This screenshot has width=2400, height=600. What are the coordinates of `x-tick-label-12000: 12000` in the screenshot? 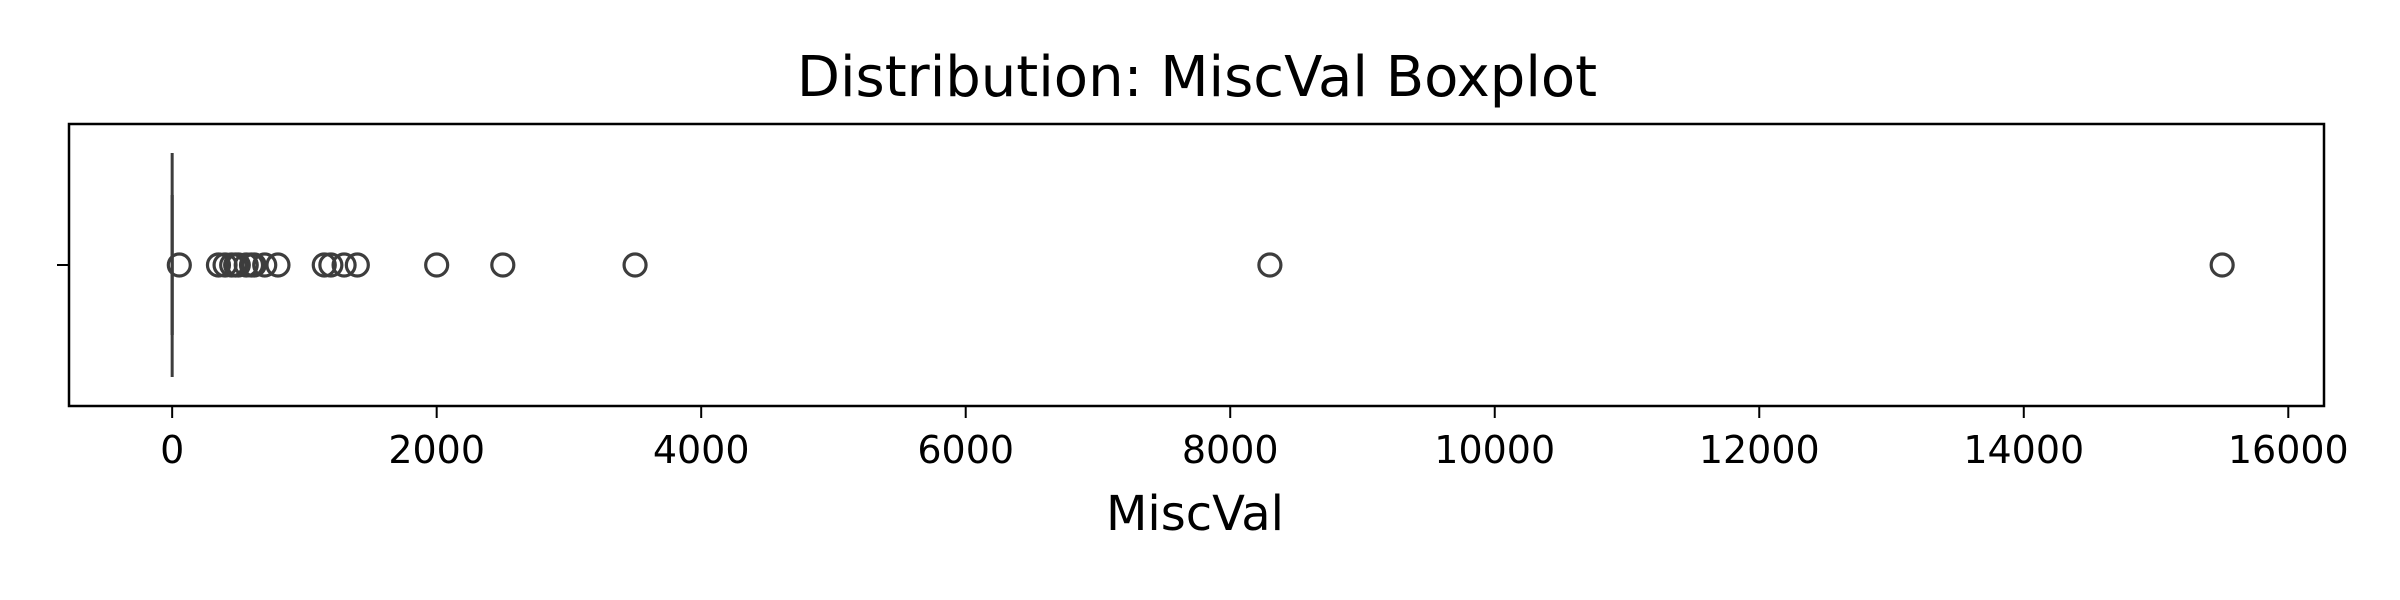 It's located at (1759, 450).